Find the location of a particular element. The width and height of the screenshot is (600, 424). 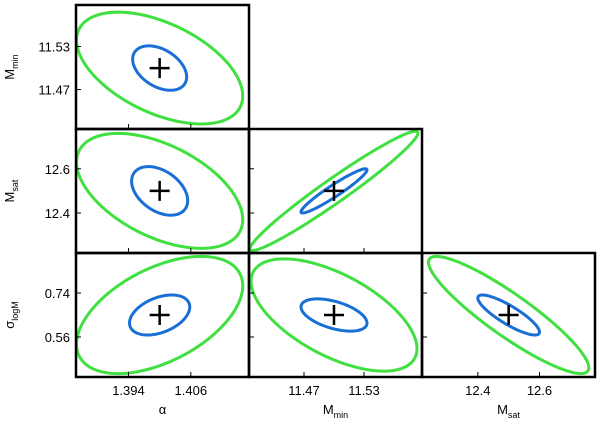

panel-frame is located at coordinates (508, 315).